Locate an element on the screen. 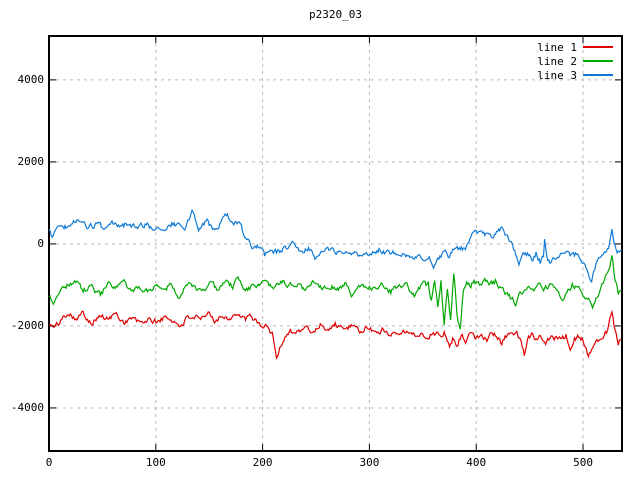 This screenshot has width=640, height=480. x-axis-tick-label: 500 is located at coordinates (583, 462).